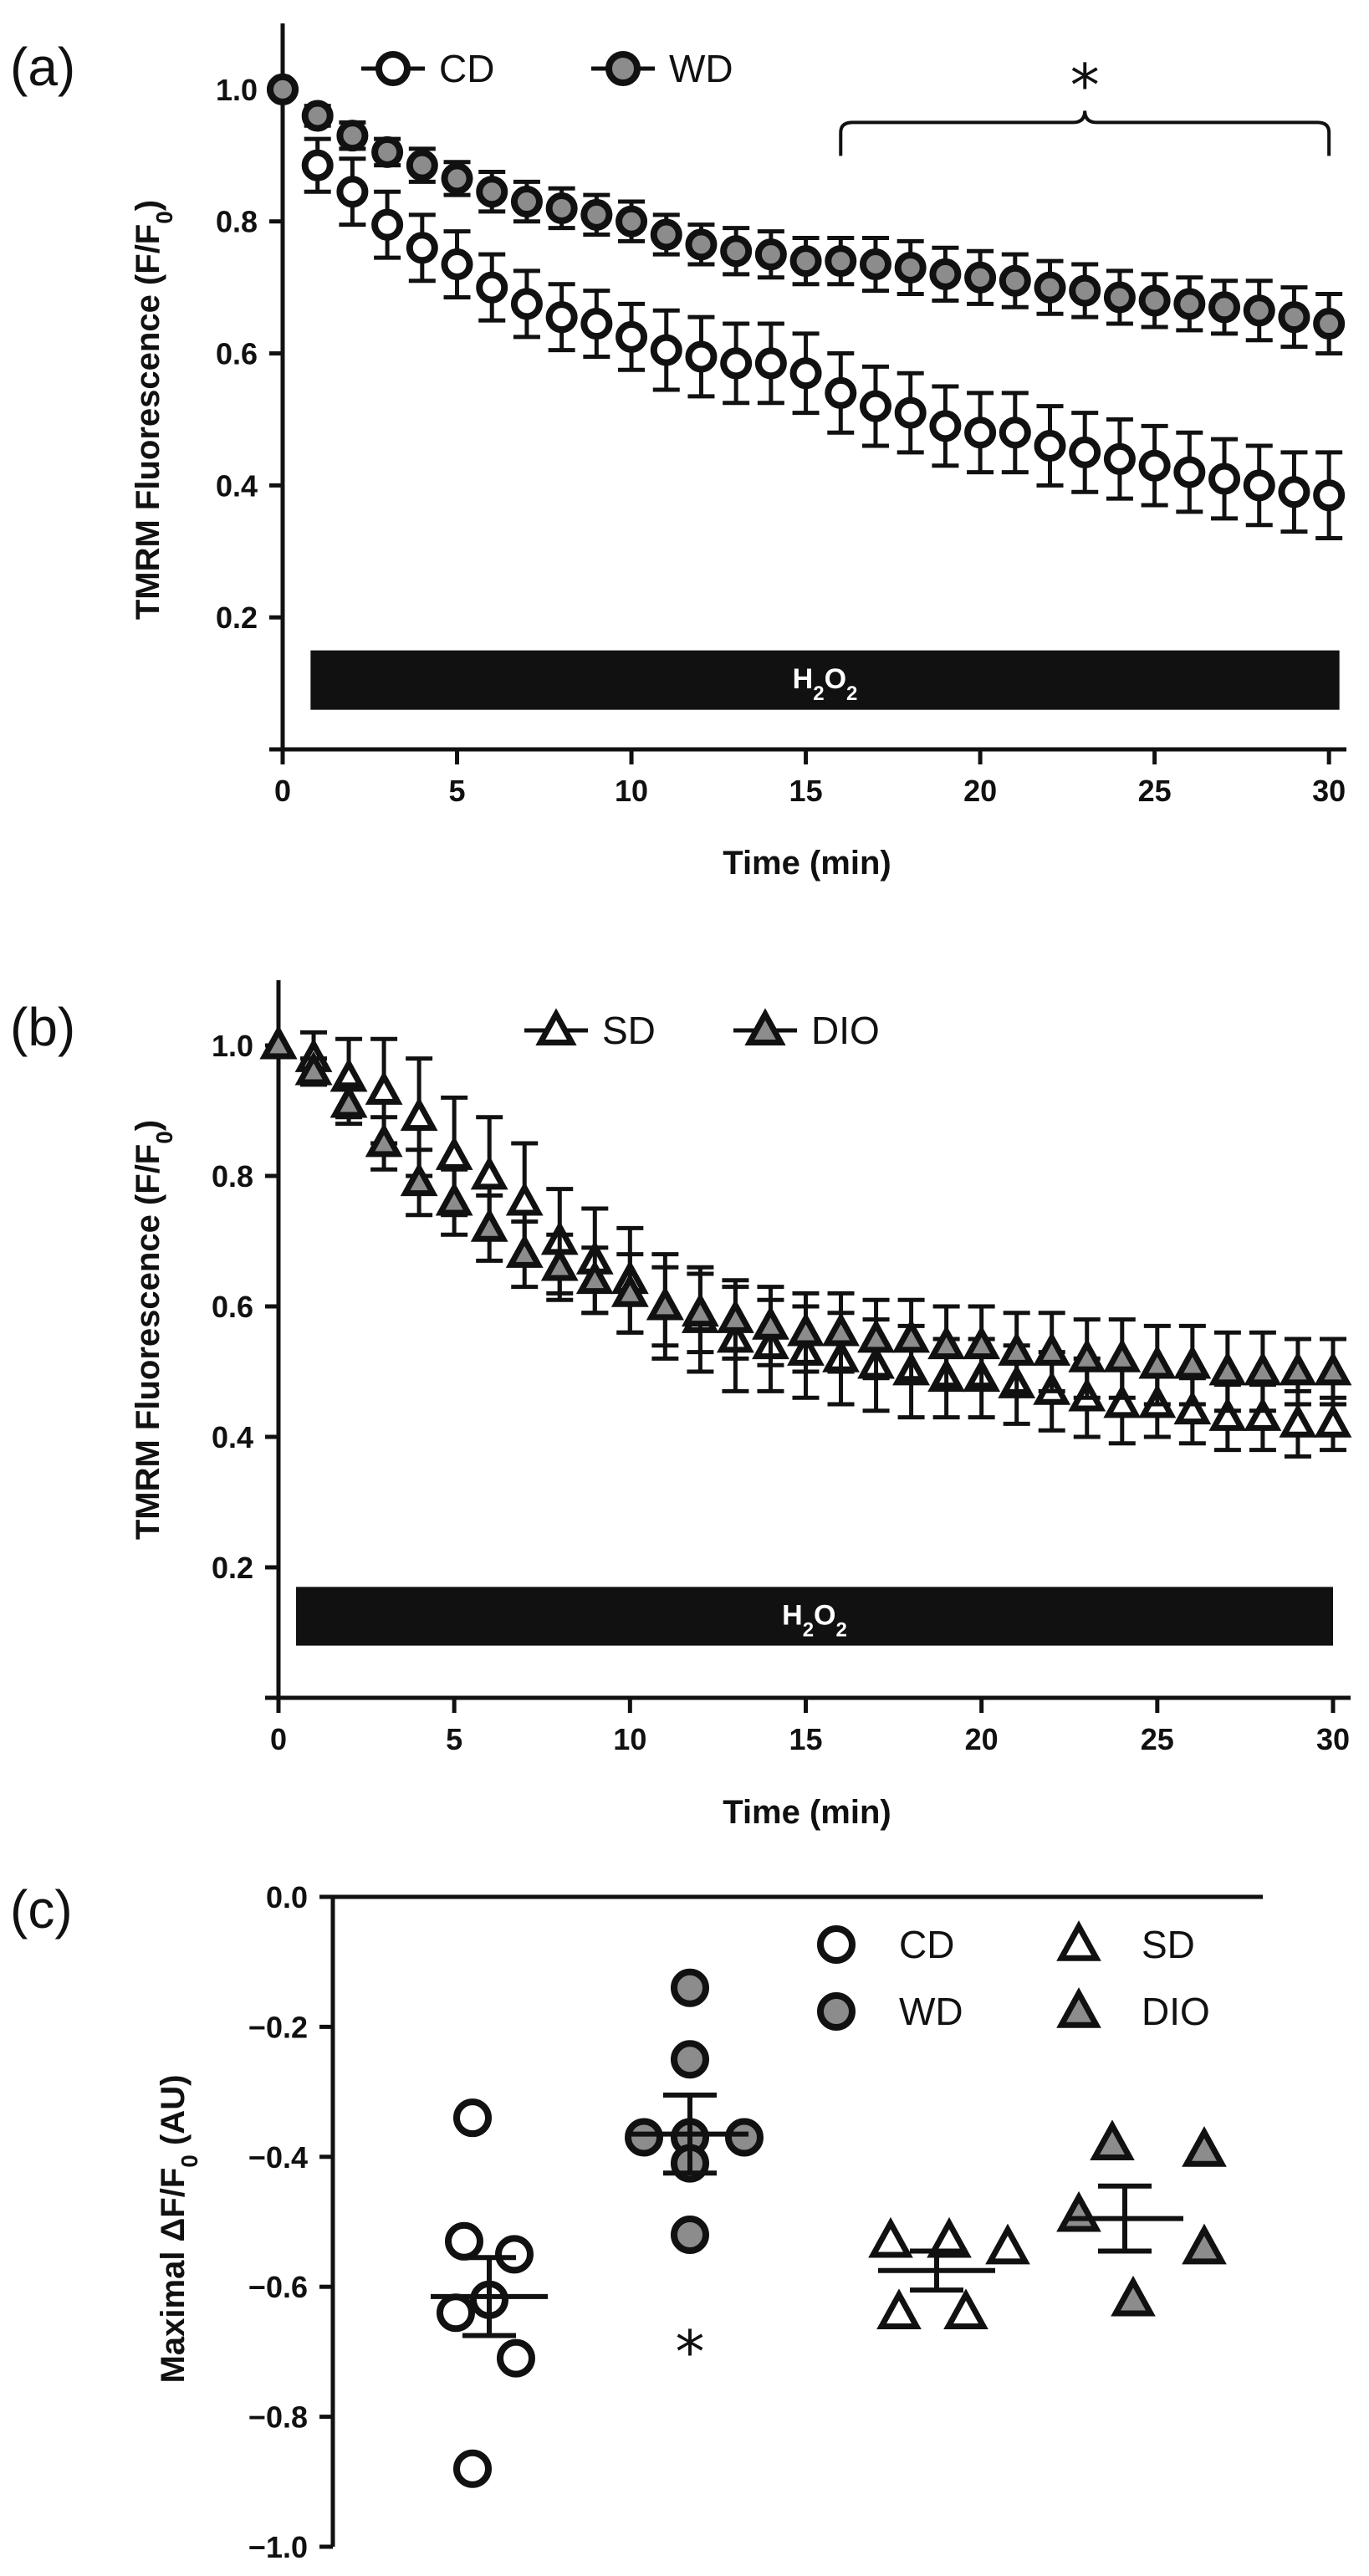 The image size is (1369, 2576). I want to click on legend-label-cd: CD, so click(466, 68).